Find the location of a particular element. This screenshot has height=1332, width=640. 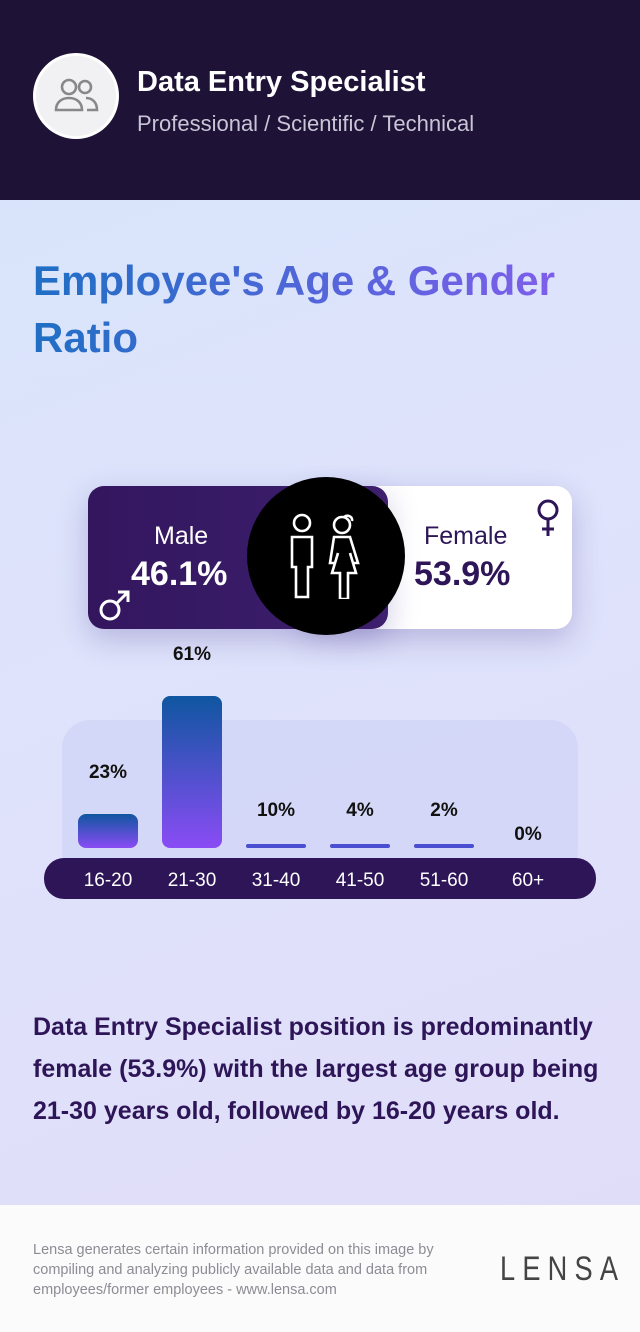

bar-value-label: 23% is located at coordinates (108, 772).